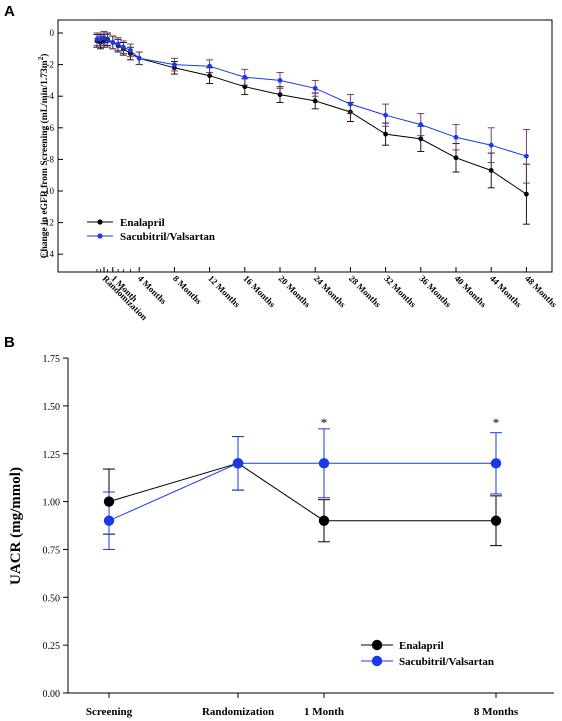  Describe the element at coordinates (541, 291) in the screenshot. I see `x-tick-label: 48 Months` at that location.